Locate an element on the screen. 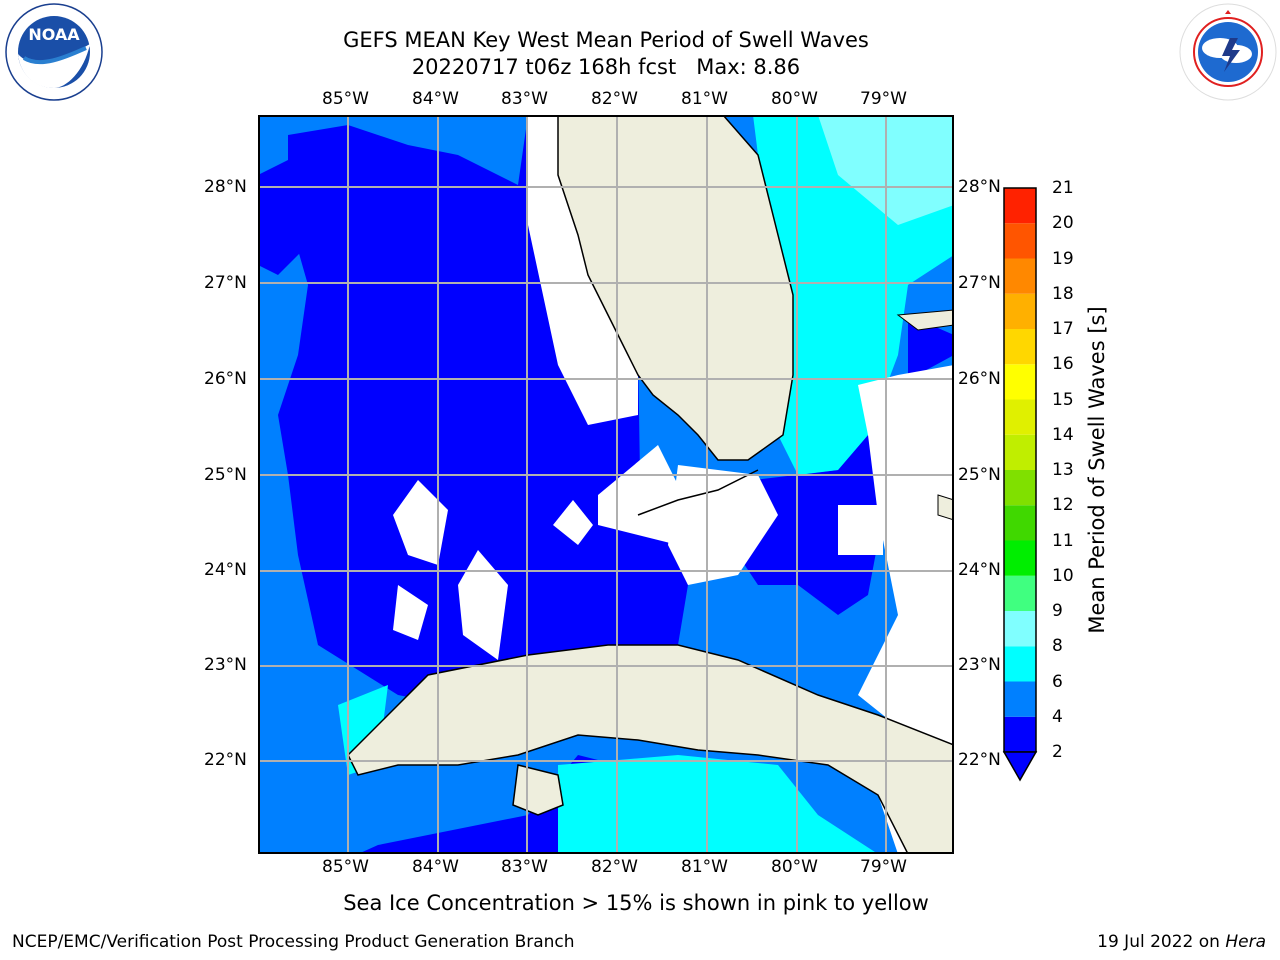 This screenshot has height=960, width=1280. colorbar-tick-label: 10 is located at coordinates (1063, 575).